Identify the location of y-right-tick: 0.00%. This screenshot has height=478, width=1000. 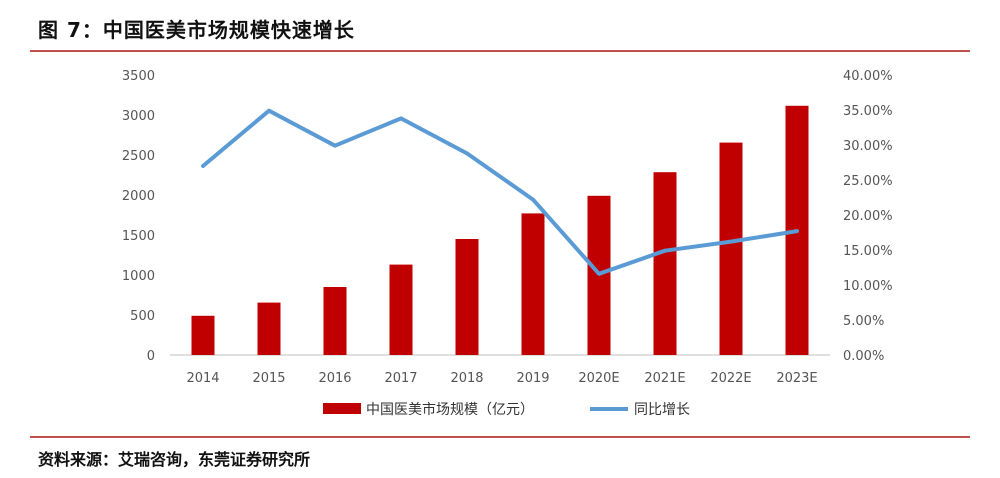
(863, 356).